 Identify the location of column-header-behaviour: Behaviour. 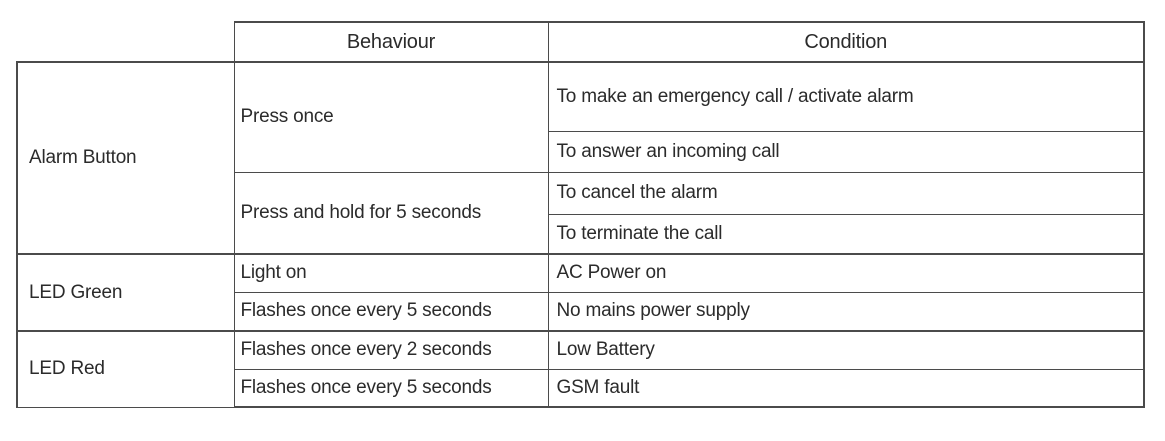
(391, 42).